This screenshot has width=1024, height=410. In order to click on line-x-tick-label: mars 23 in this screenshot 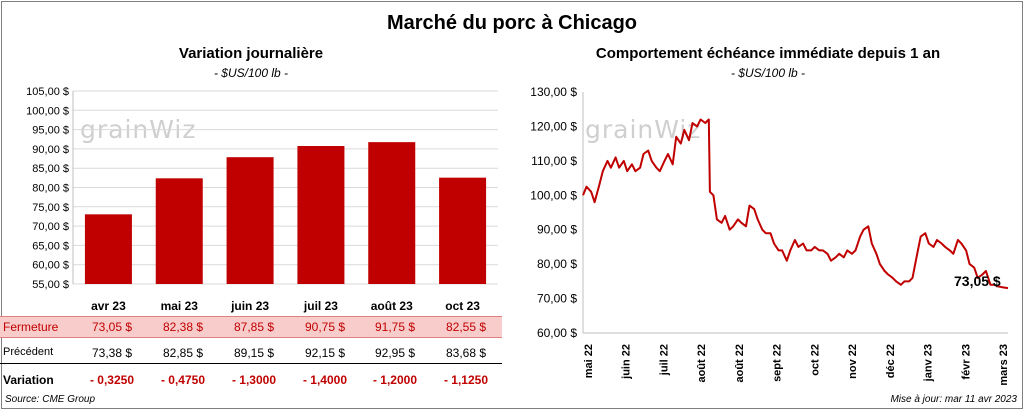, I will do `click(1004, 365)`.